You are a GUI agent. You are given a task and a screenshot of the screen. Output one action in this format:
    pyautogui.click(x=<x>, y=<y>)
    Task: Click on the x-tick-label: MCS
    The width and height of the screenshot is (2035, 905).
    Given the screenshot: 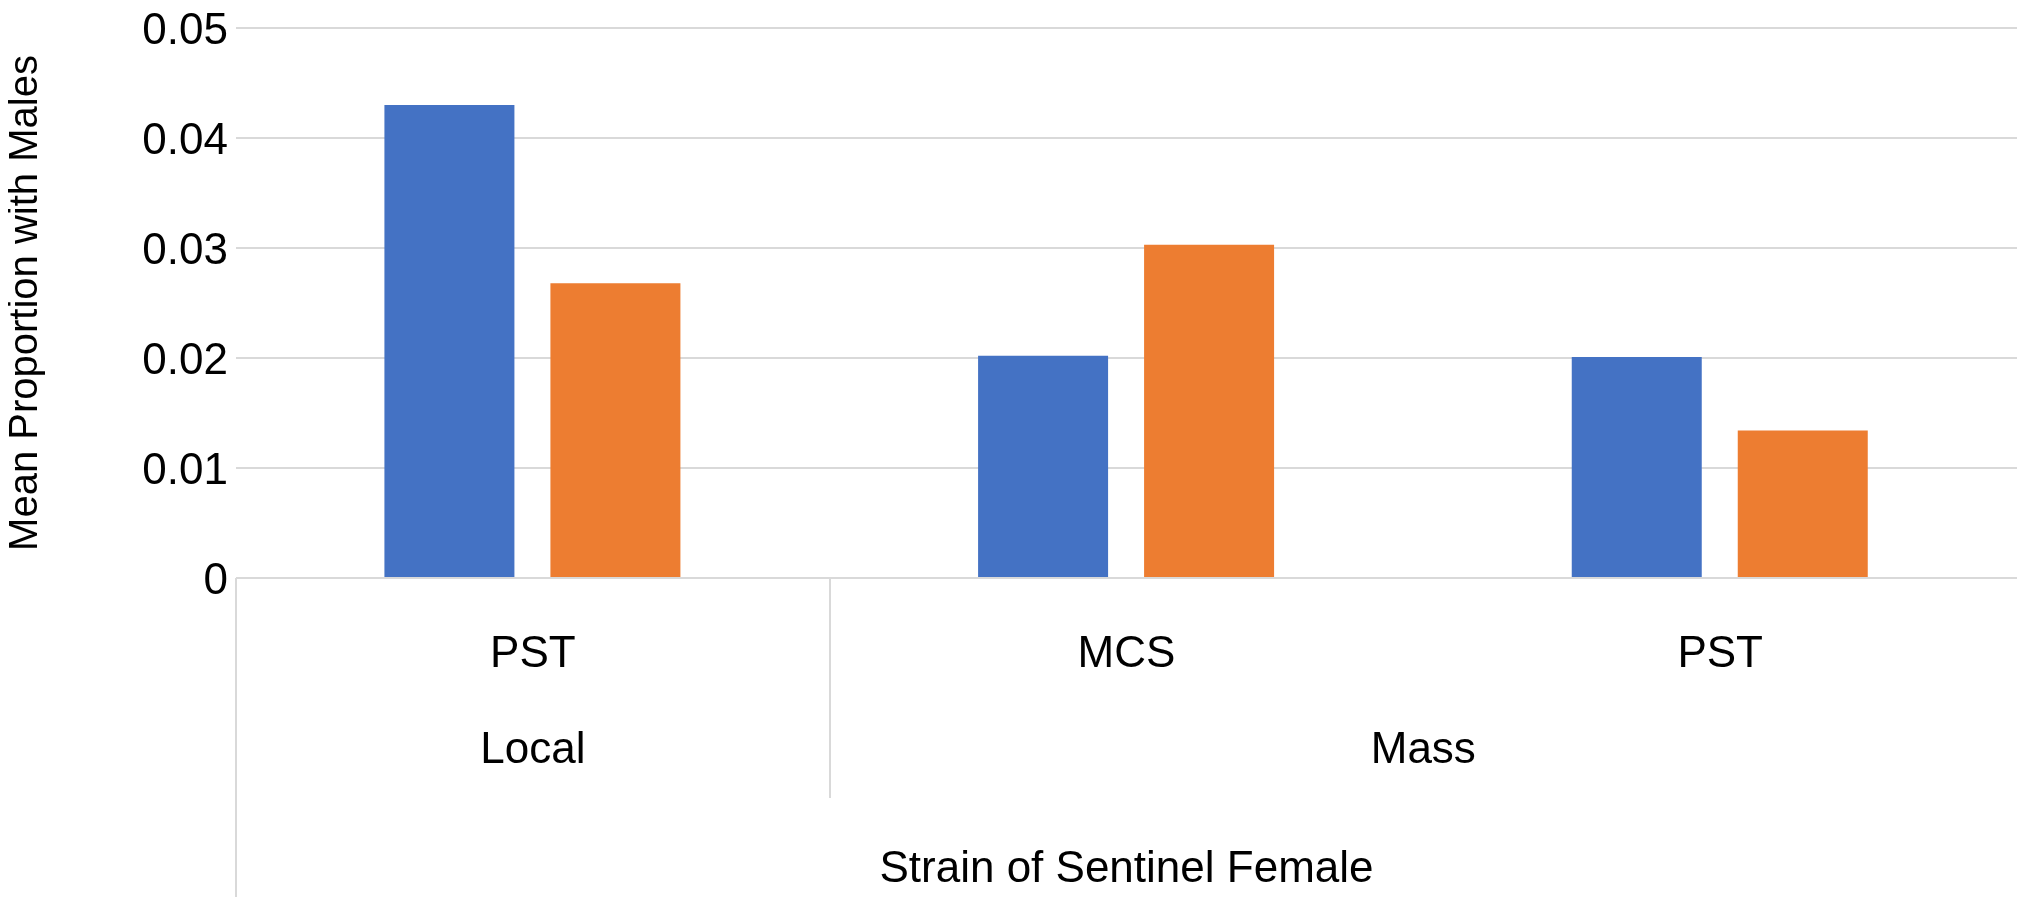 What is the action you would take?
    pyautogui.click(x=1126, y=652)
    